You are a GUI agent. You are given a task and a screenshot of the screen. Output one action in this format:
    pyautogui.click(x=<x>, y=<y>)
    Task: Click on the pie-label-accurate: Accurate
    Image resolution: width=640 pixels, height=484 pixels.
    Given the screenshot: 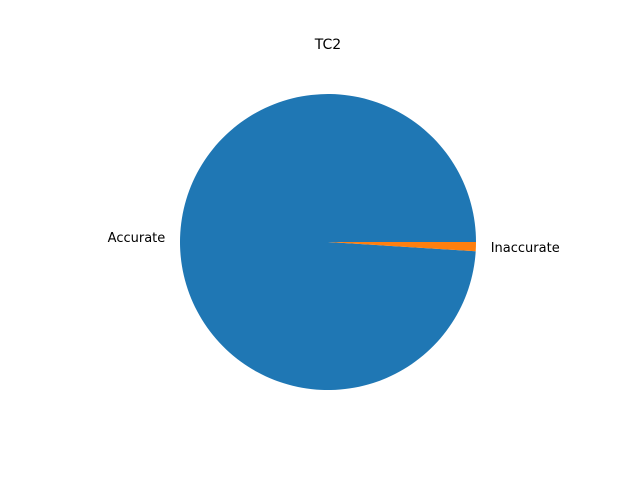 What is the action you would take?
    pyautogui.click(x=137, y=238)
    